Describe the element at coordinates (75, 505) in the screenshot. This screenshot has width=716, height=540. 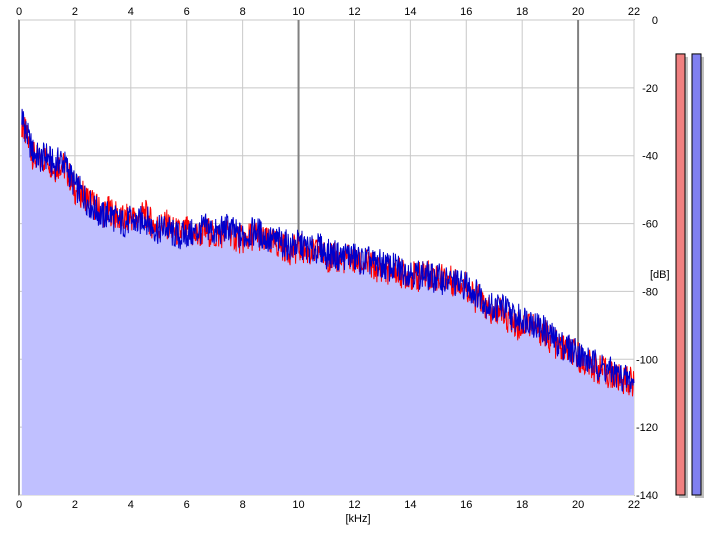
I see `x-tick-label-bottom: 2` at that location.